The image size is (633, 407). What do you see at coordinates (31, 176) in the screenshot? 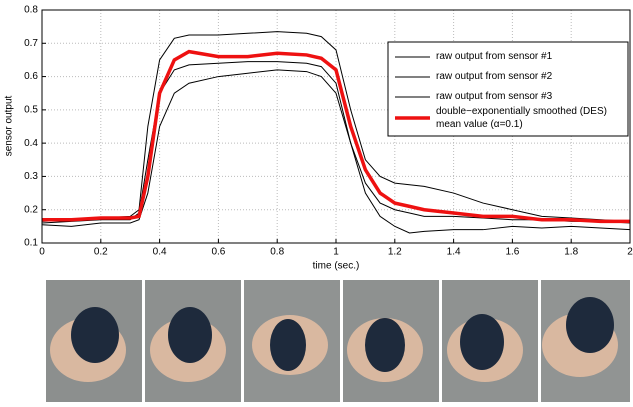
I see `y-tick-label: 0.3` at bounding box center [31, 176].